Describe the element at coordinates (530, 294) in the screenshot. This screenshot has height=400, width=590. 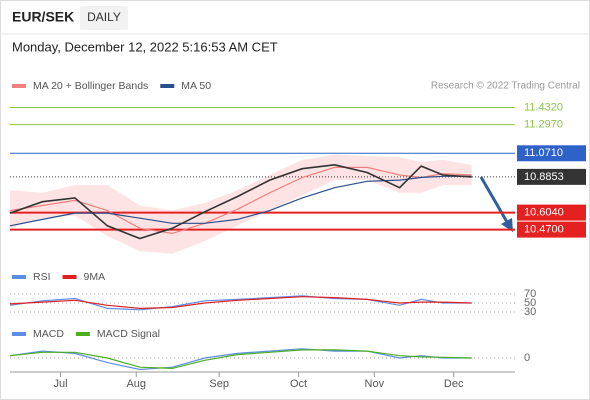
I see `y-tick-label: 70` at that location.